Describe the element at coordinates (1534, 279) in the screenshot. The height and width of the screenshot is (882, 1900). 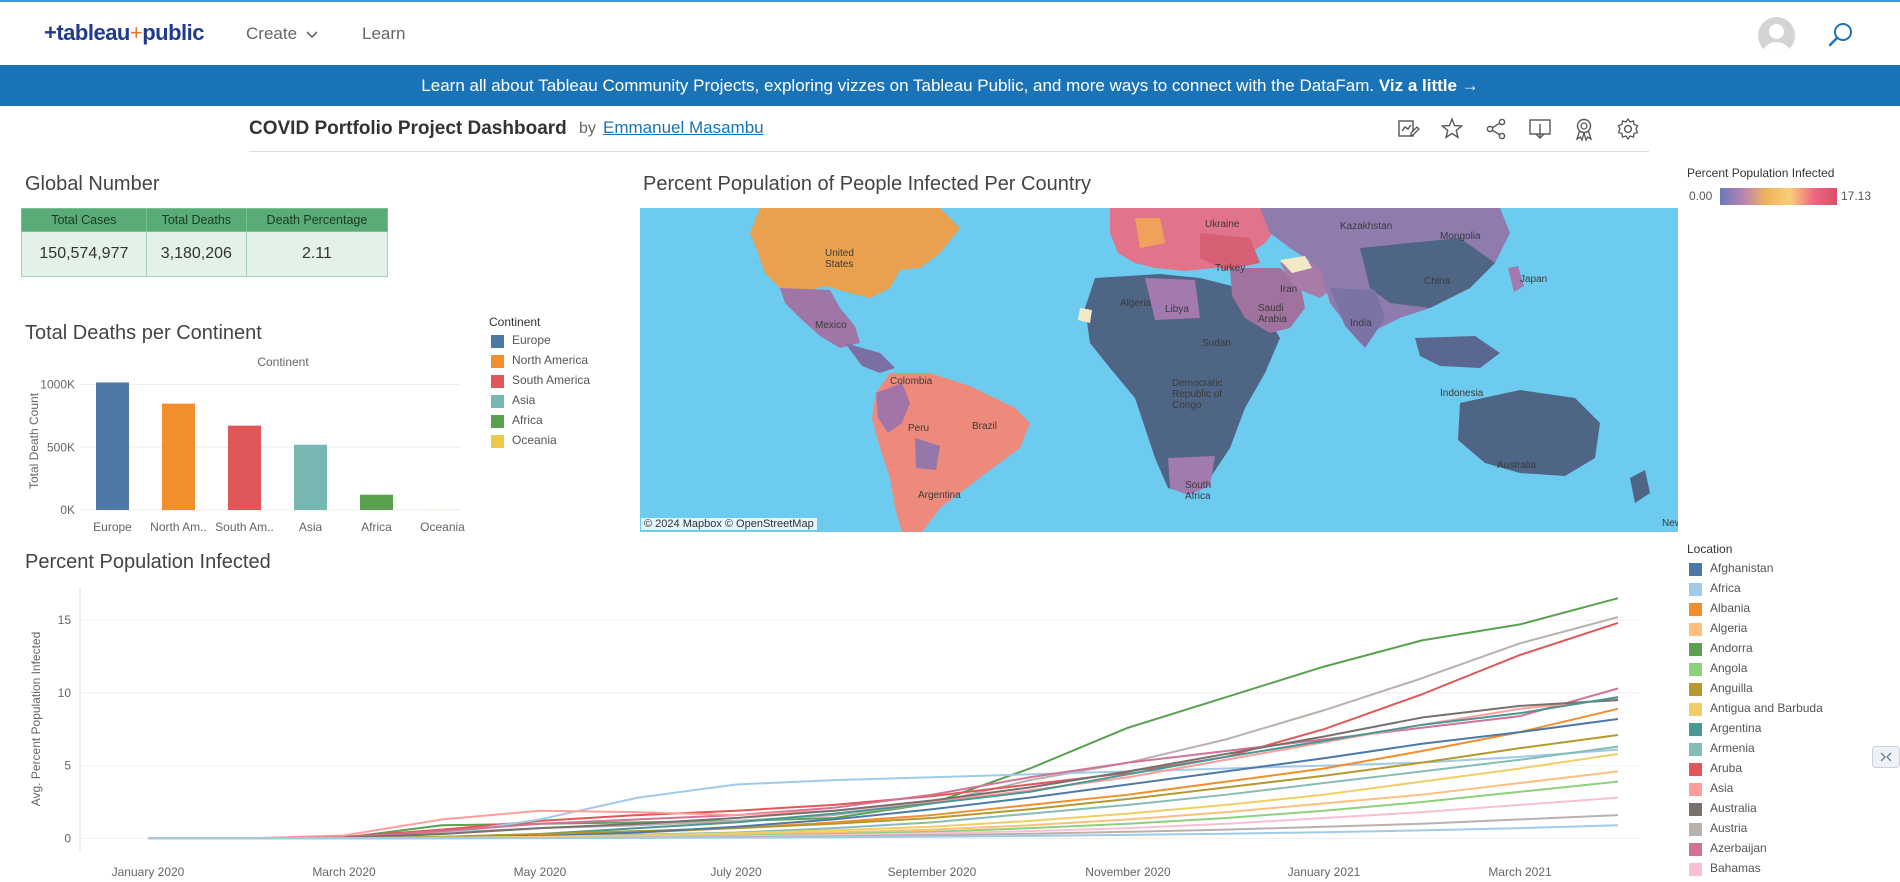
I see `map-label-japan: Japan` at that location.